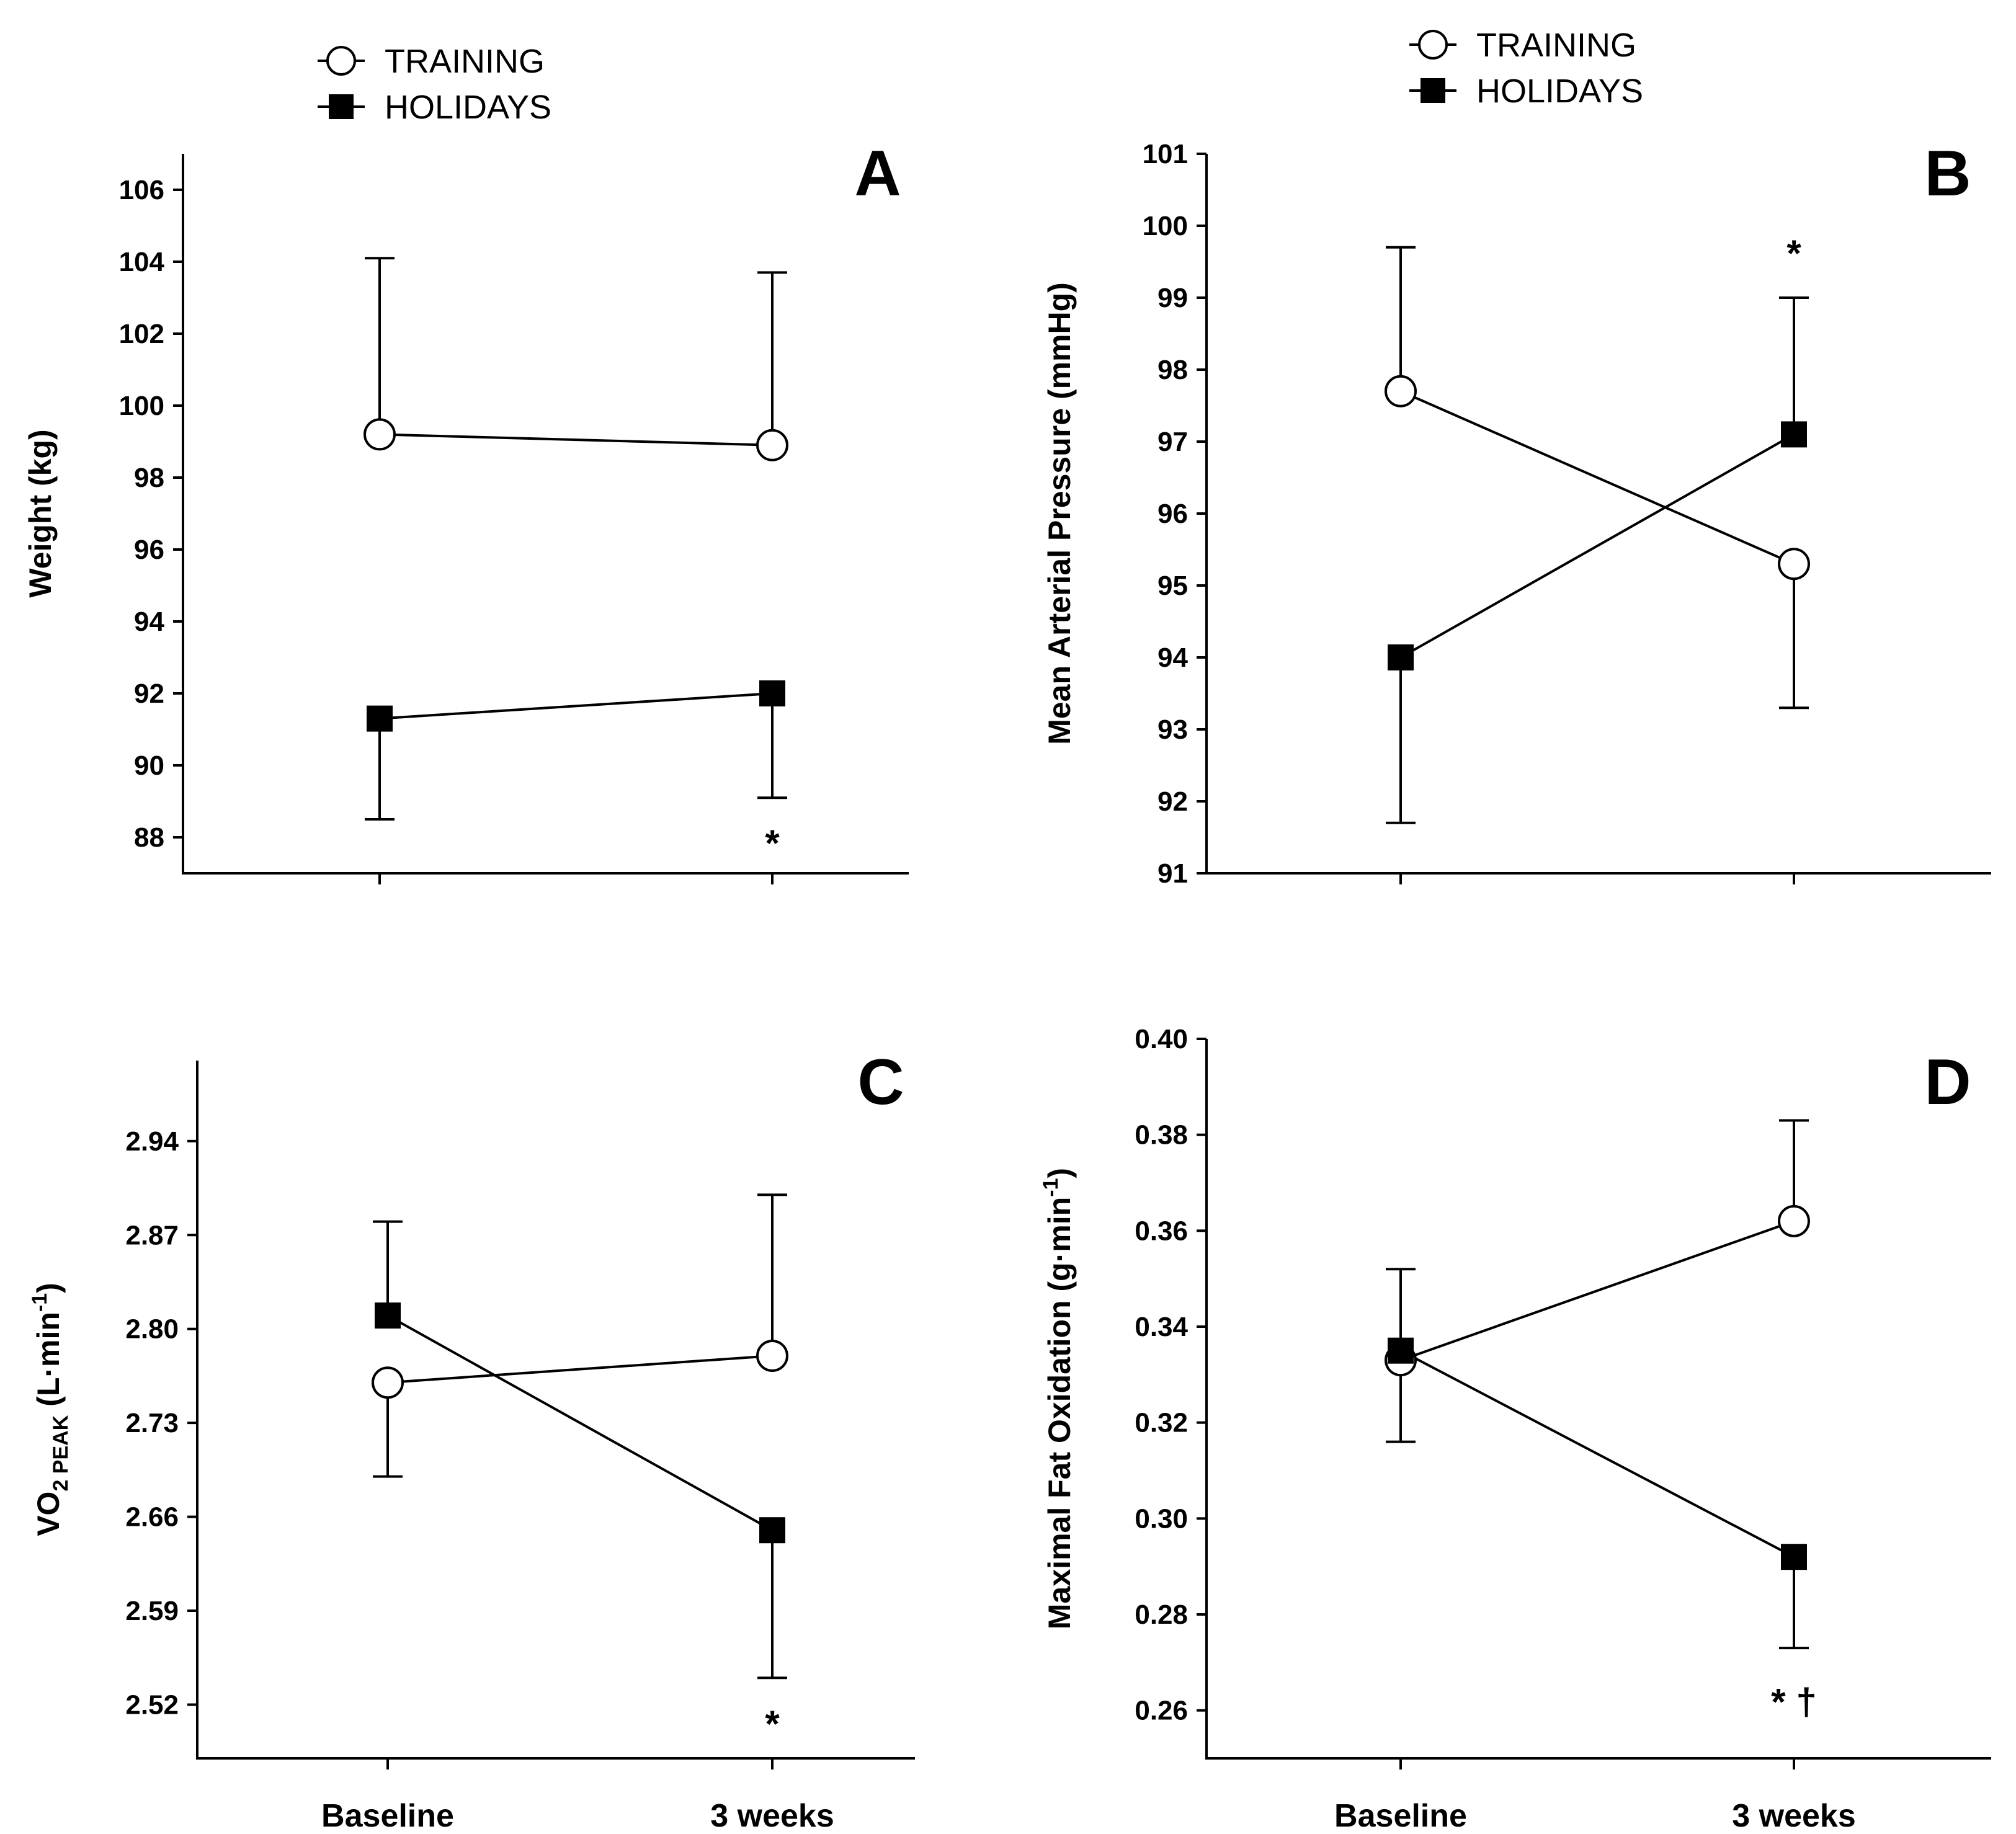 The width and height of the screenshot is (2016, 1834). I want to click on panel-a-holidays-line, so click(576, 706).